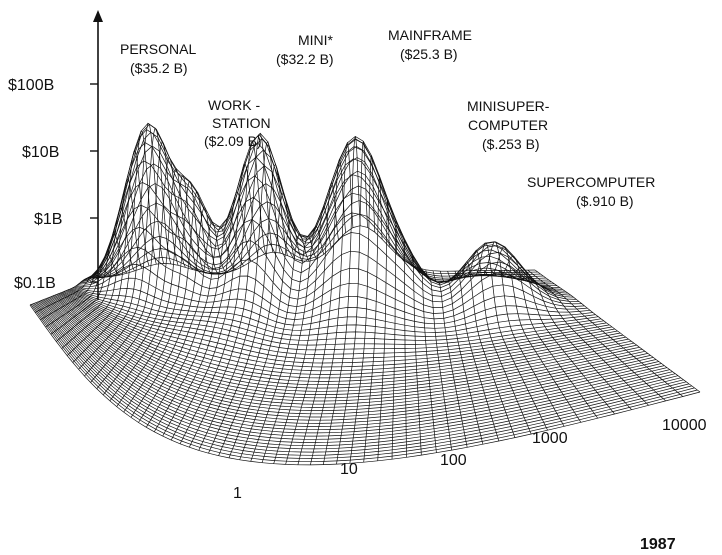  Describe the element at coordinates (453, 460) in the screenshot. I see `x-tick-label: 100` at that location.